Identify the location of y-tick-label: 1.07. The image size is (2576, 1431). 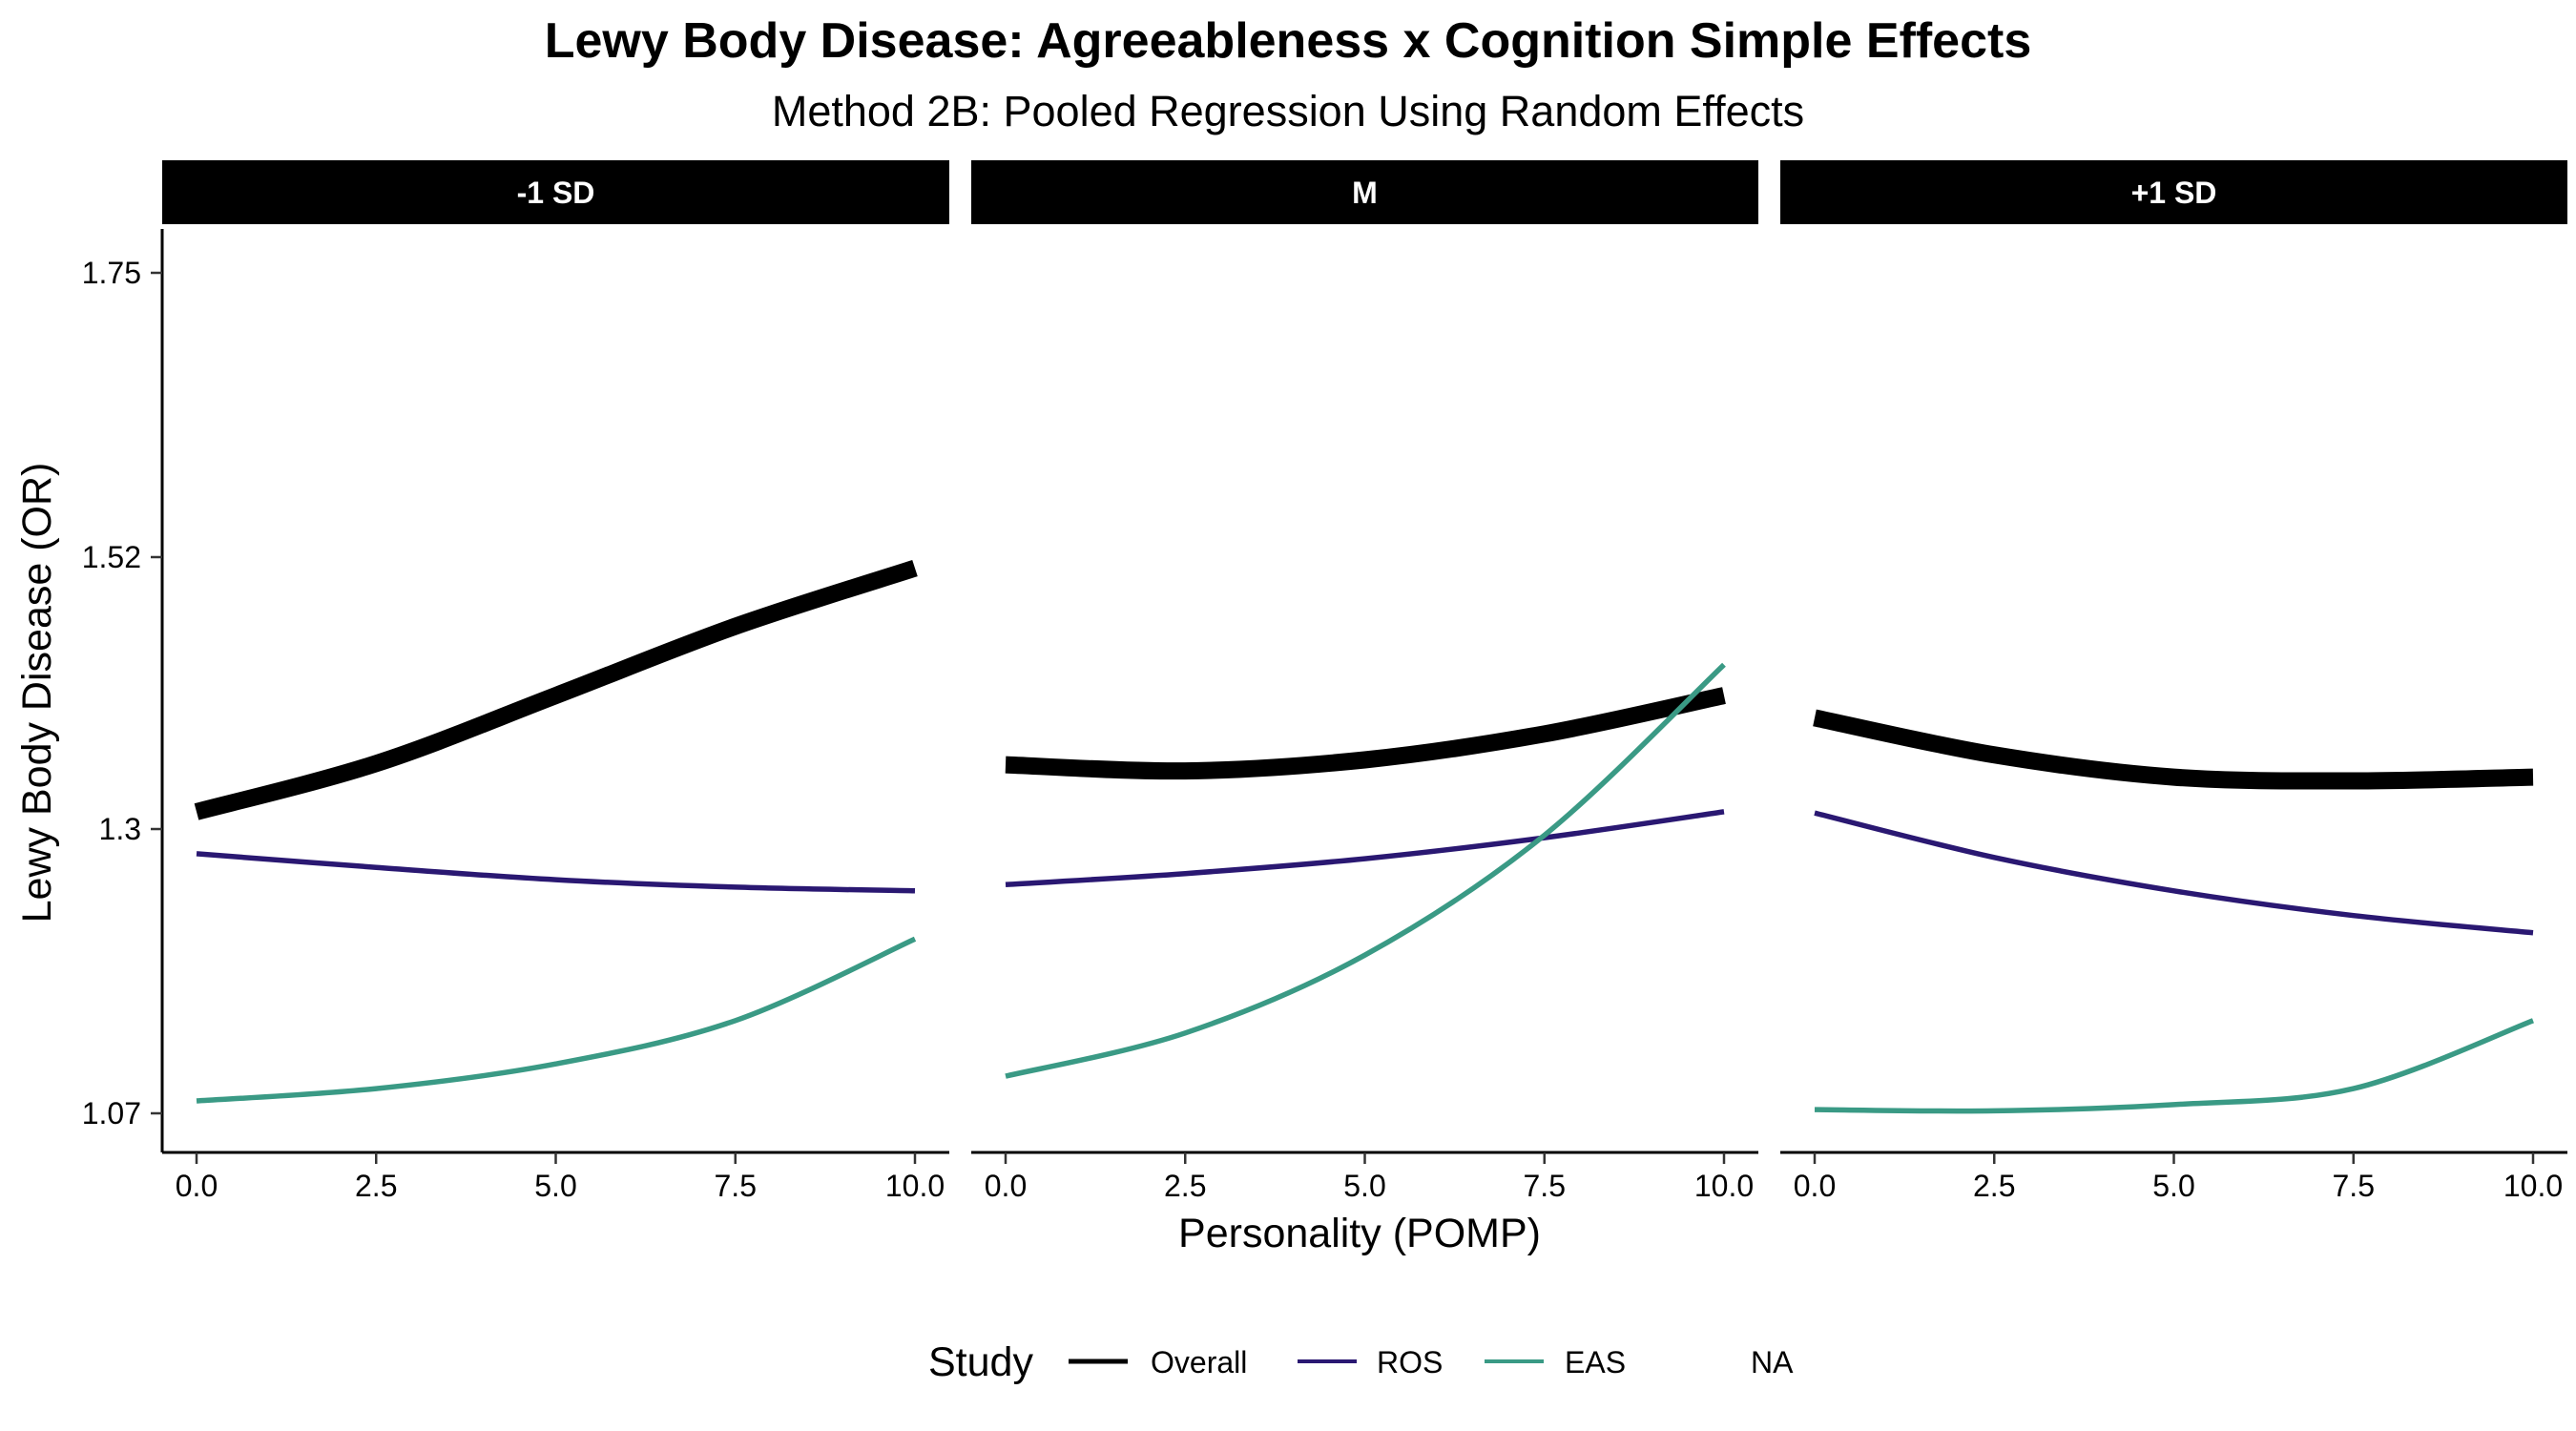
(111, 1113).